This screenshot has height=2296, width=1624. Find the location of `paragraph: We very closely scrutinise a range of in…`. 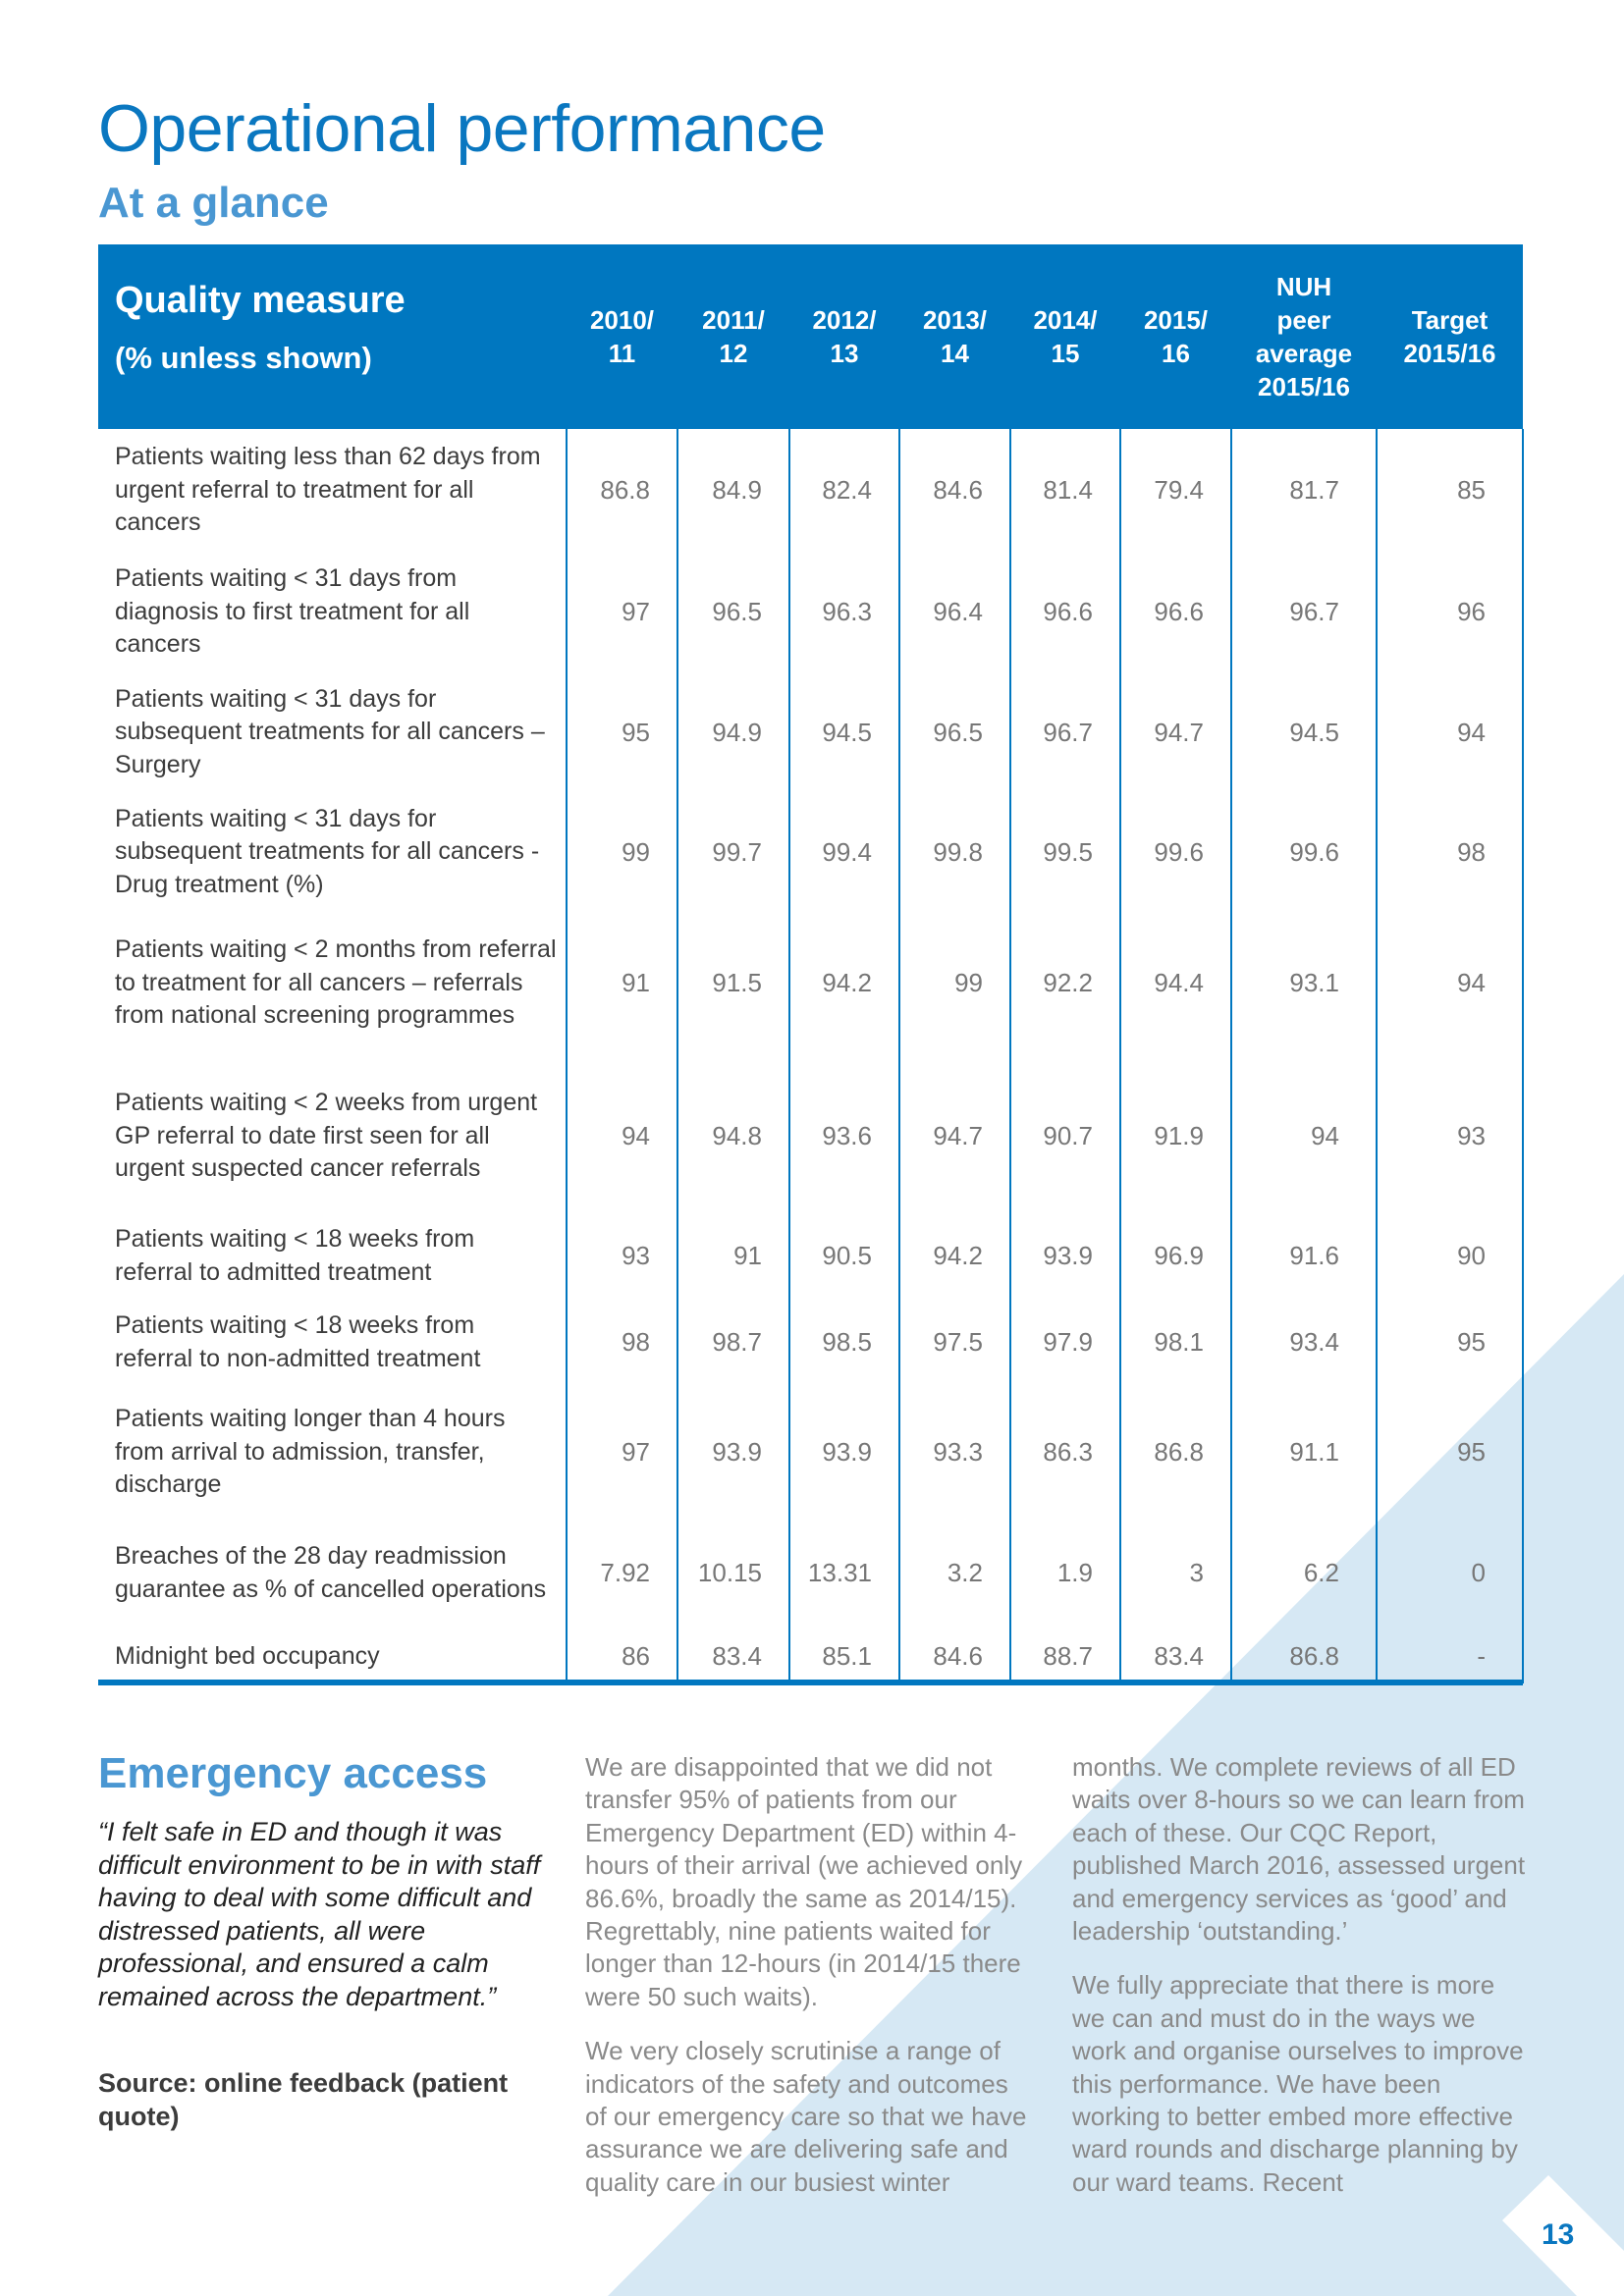

paragraph: We very closely scrutinise a range of in… is located at coordinates (806, 2116).